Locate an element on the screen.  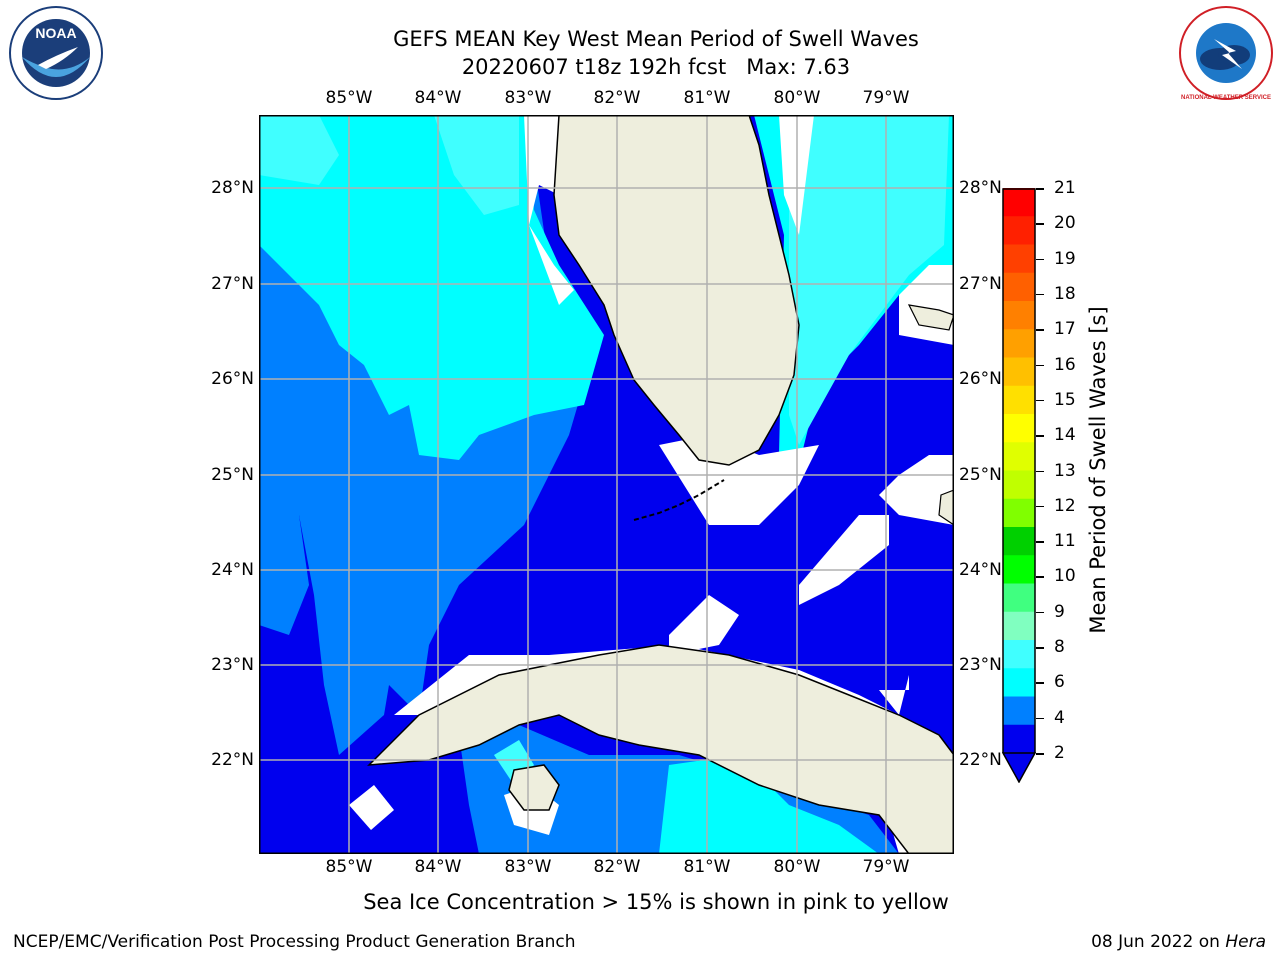
colorbar-tick-label: 4 is located at coordinates (1059, 717).